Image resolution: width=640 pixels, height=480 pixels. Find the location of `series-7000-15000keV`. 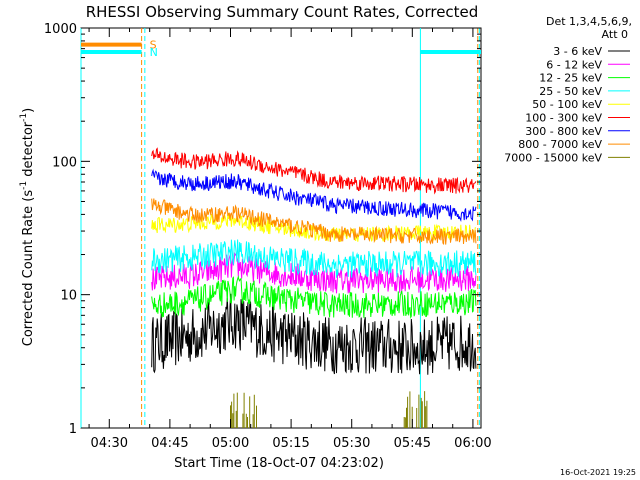

series-7000-15000keV is located at coordinates (329, 409).